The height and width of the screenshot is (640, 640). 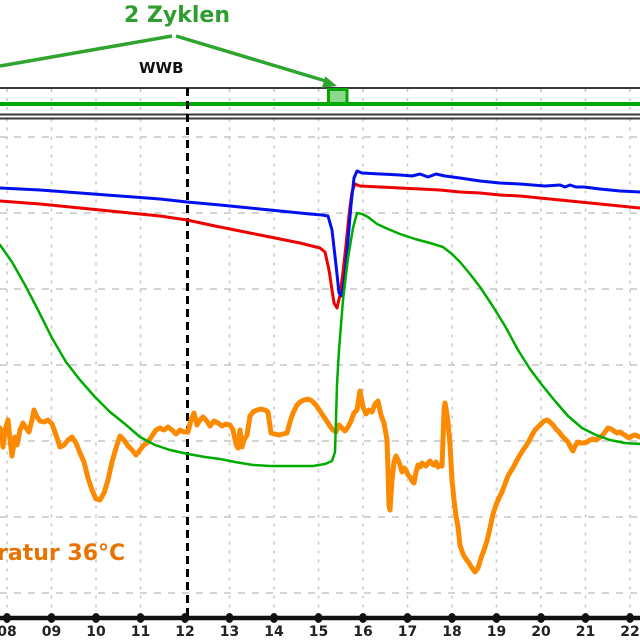 What do you see at coordinates (274, 632) in the screenshot?
I see `x-tick-label: 14` at bounding box center [274, 632].